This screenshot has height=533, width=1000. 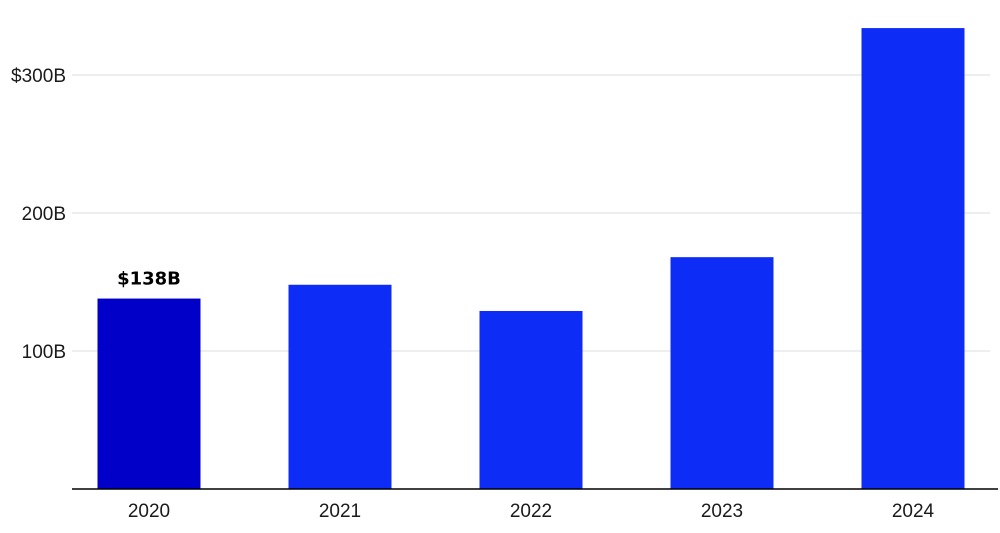 I want to click on y-tick-label: 200B, so click(x=44, y=214).